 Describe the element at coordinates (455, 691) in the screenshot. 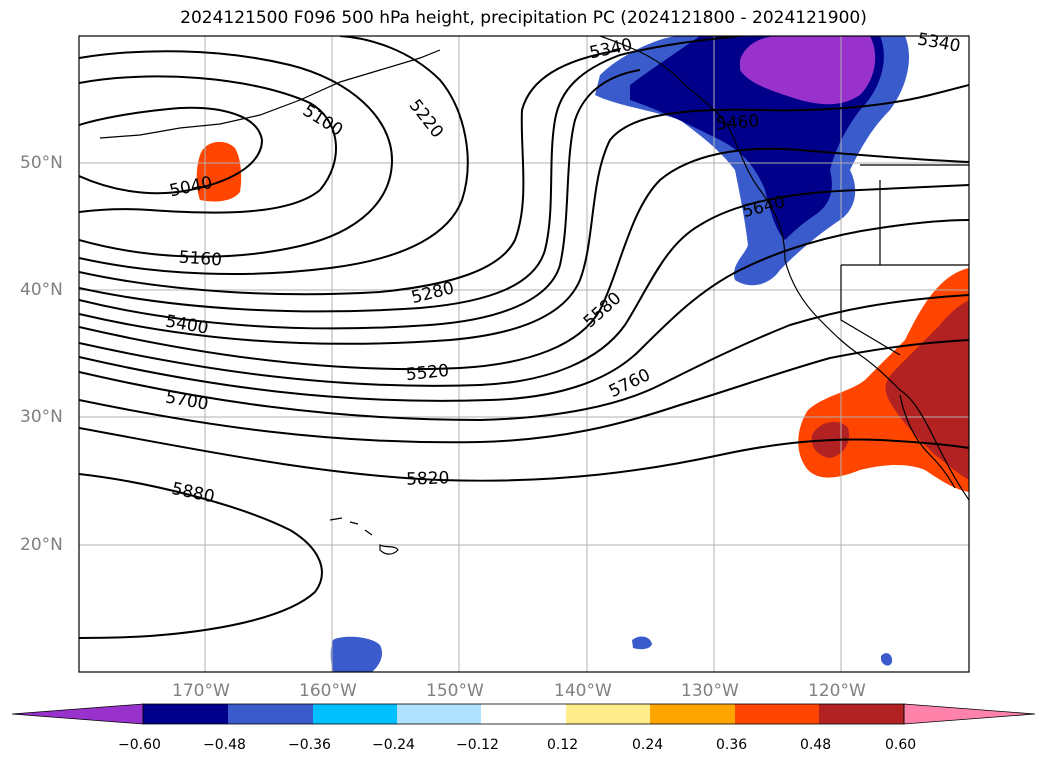

I see `lon-label: 150°W` at that location.